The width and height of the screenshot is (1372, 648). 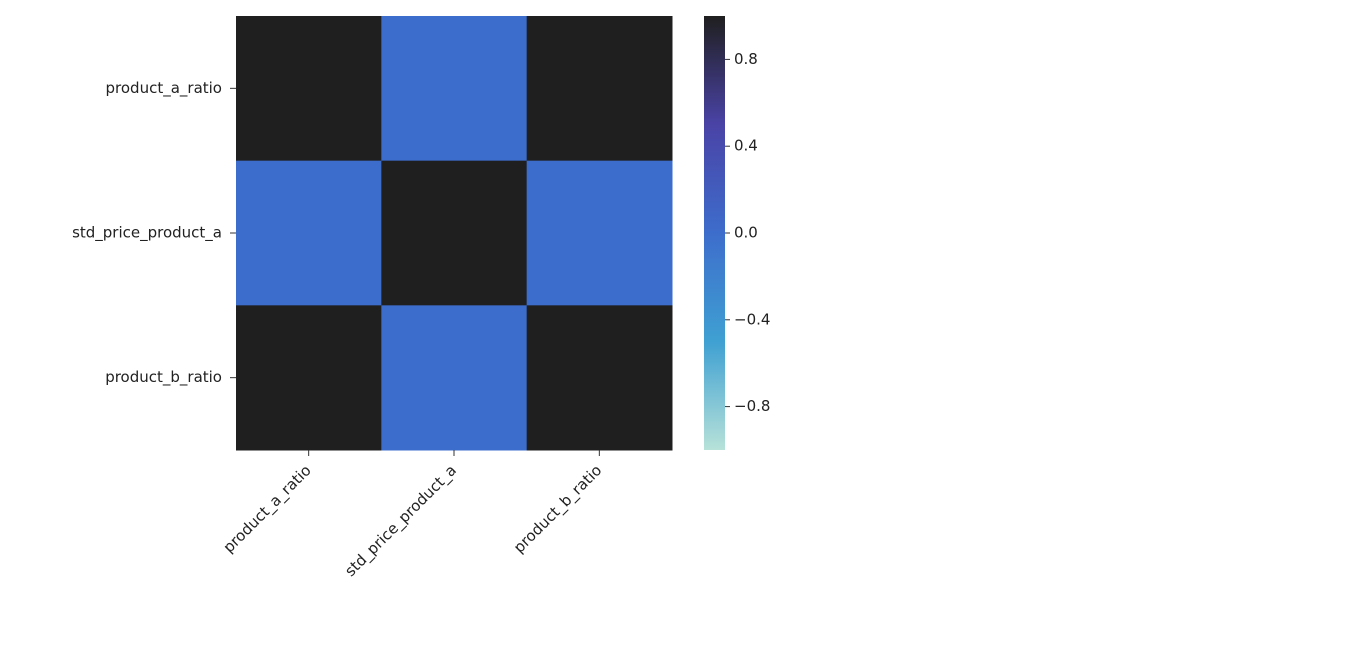 I want to click on y-tick-label: product_b_ratio, so click(x=163, y=377).